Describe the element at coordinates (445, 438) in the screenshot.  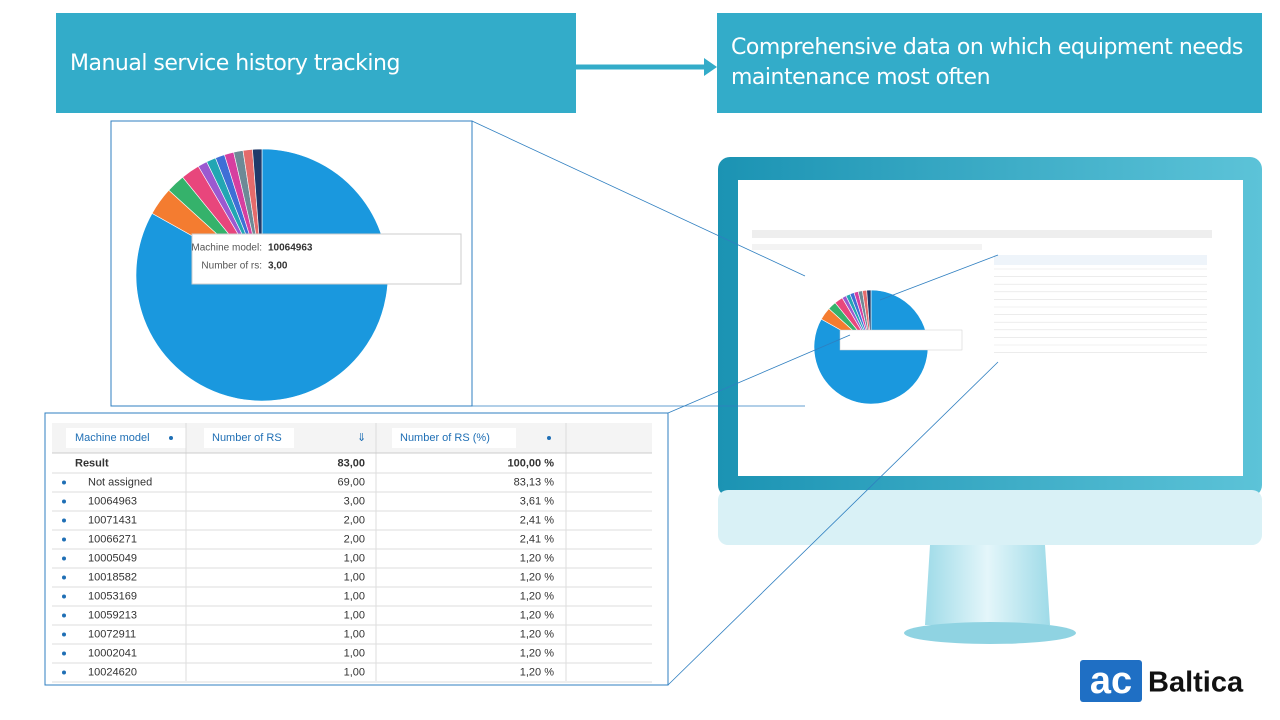
I see `column-header: Number of RS (%)` at that location.